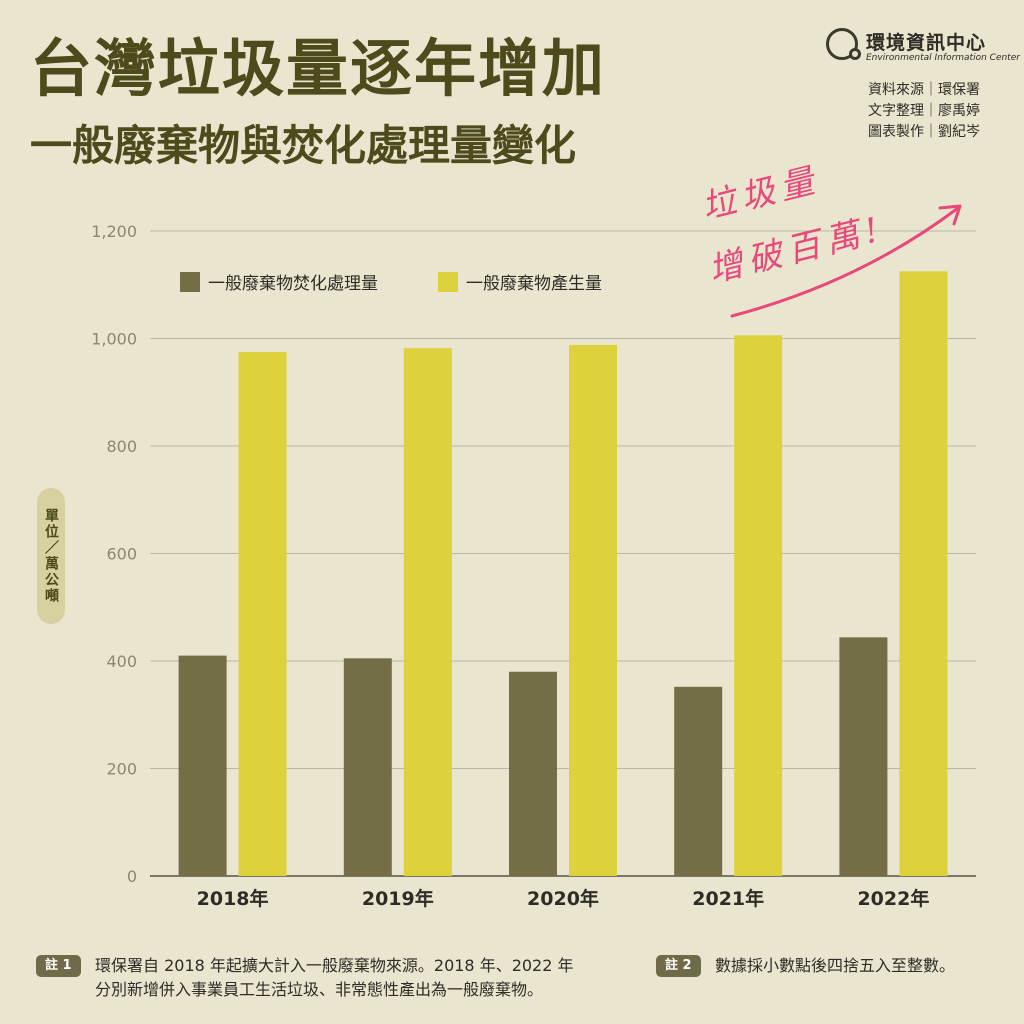 Image resolution: width=1024 pixels, height=1024 pixels. What do you see at coordinates (678, 966) in the screenshot?
I see `note-2-badge: 註 2` at bounding box center [678, 966].